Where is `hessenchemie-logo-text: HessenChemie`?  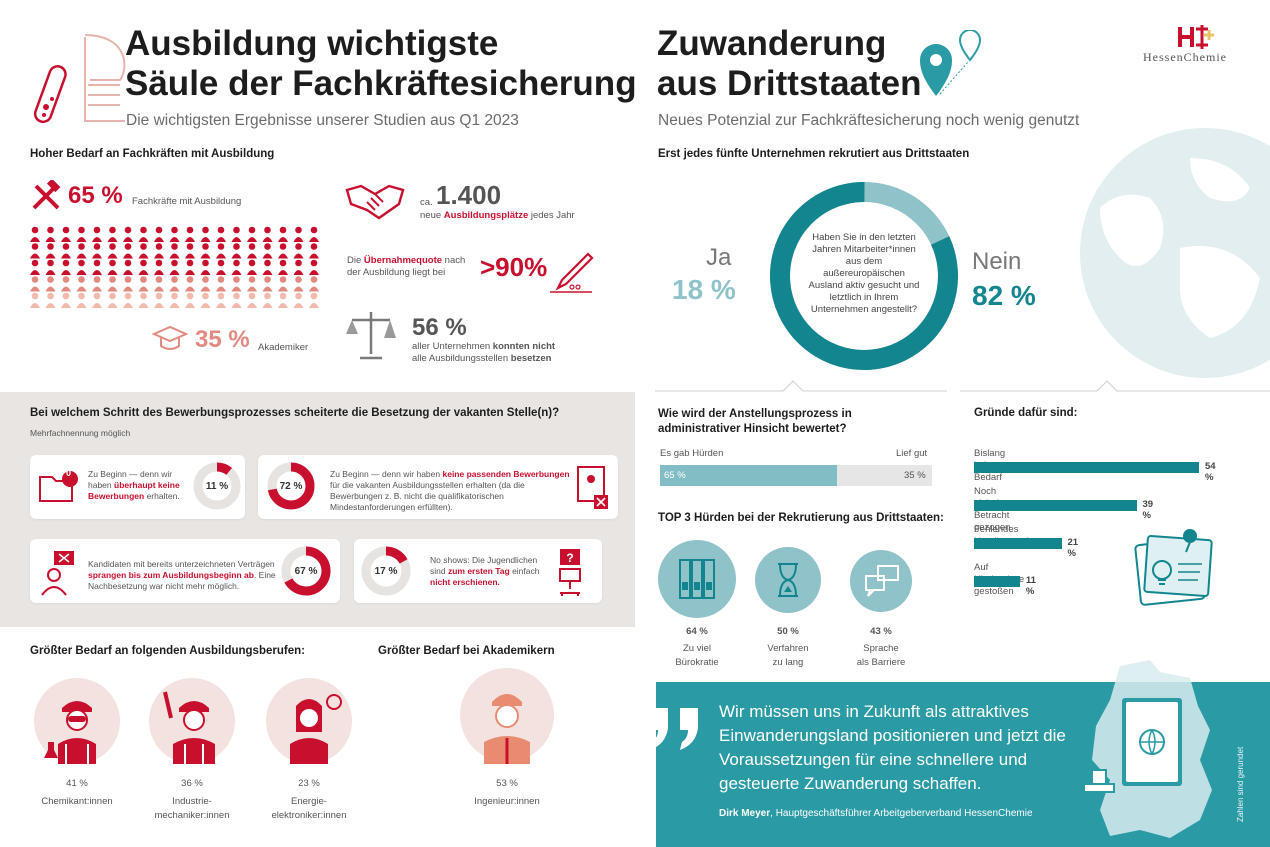
hessenchemie-logo-text: HessenChemie is located at coordinates (1185, 57).